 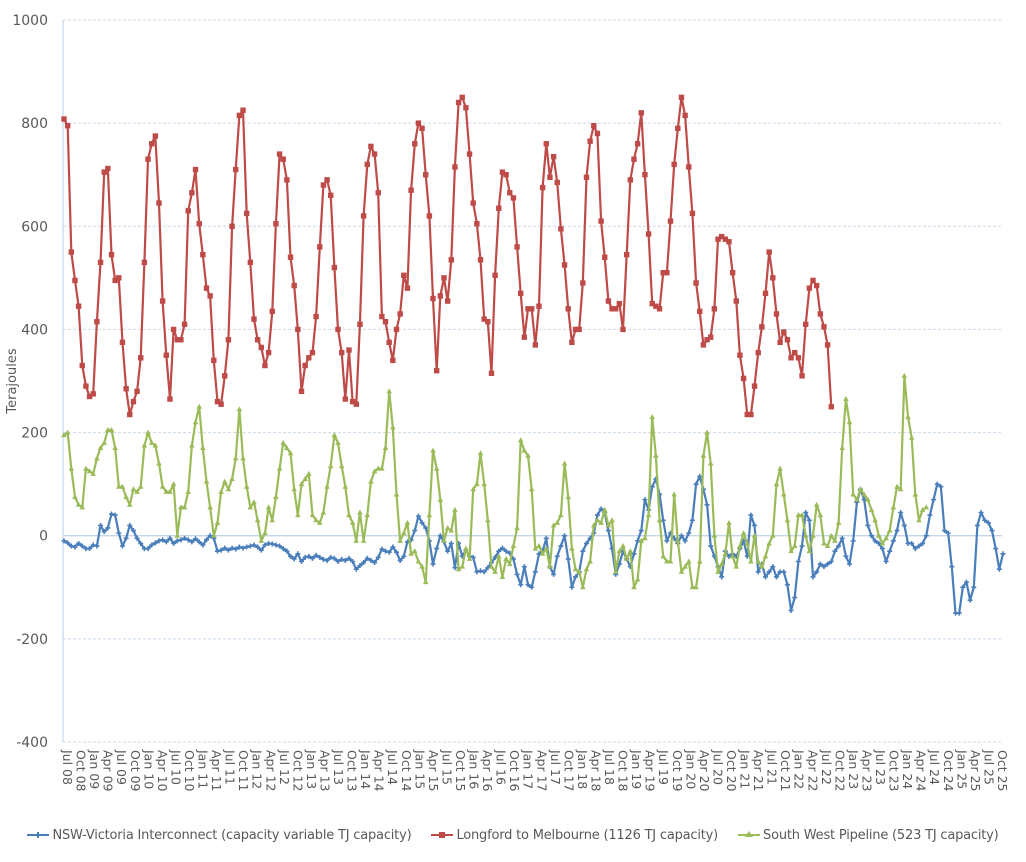 What do you see at coordinates (32, 743) in the screenshot?
I see `y-tick-label: -400` at bounding box center [32, 743].